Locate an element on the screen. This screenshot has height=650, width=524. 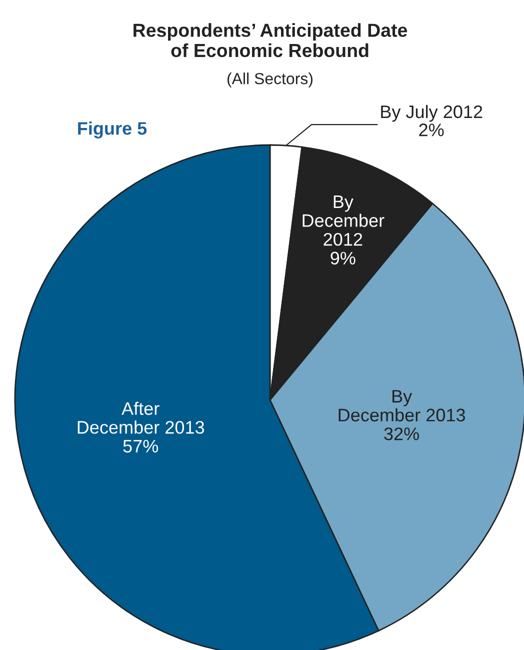
data-label: 32% is located at coordinates (401, 433).